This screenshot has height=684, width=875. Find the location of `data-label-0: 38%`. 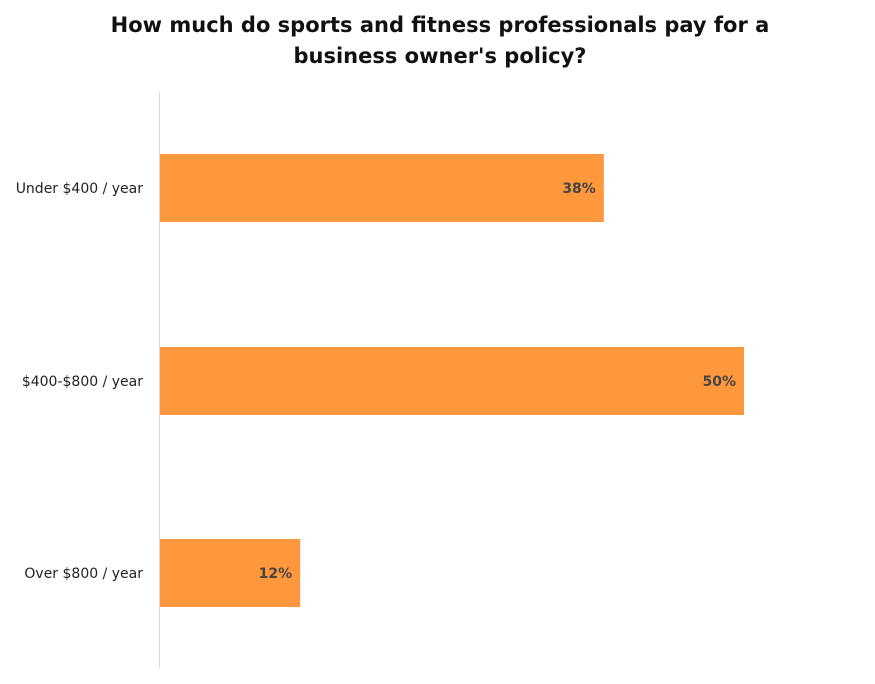

data-label-0: 38% is located at coordinates (579, 189).